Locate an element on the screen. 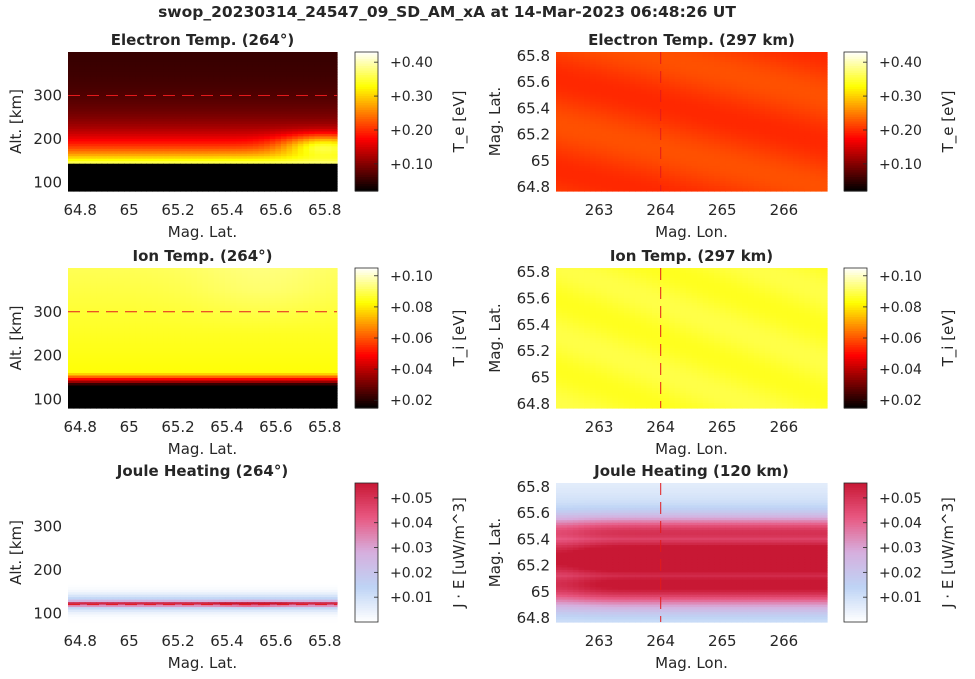 This screenshot has height=679, width=975. colorbar-ti_map: +0.02+0.04+0.06+0.08+0.10T_i [eV] is located at coordinates (901, 338).